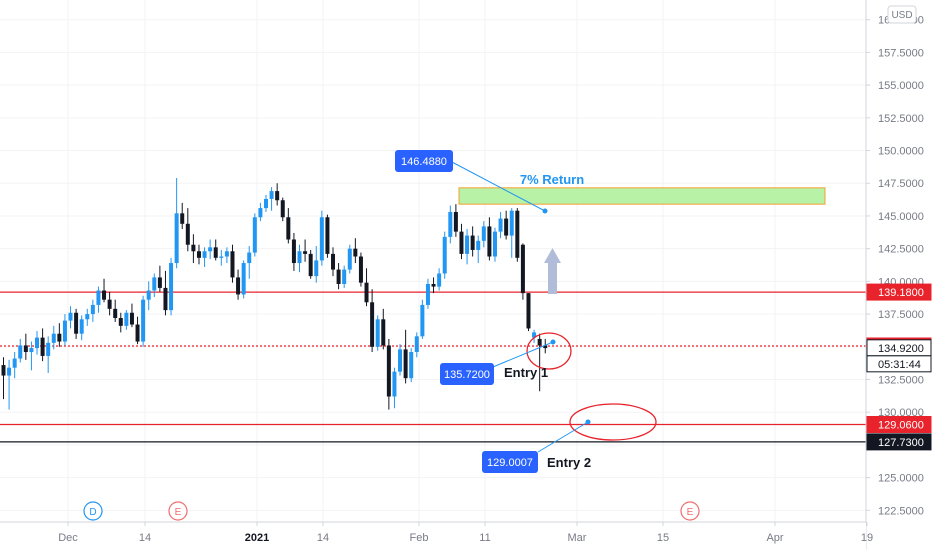 Image resolution: width=932 pixels, height=555 pixels. Describe the element at coordinates (523, 354) in the screenshot. I see `entry-1-connector` at that location.